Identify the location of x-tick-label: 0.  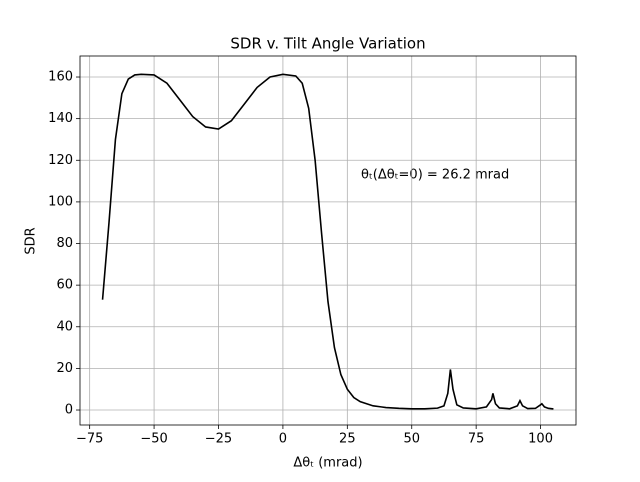
(283, 439).